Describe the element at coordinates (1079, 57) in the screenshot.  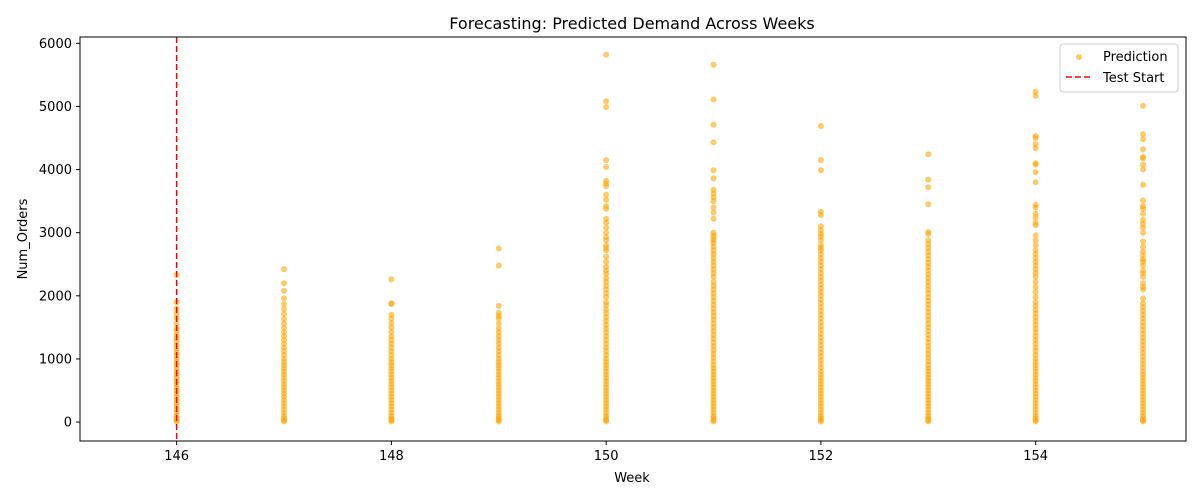
I see `legend-prediction-marker` at that location.